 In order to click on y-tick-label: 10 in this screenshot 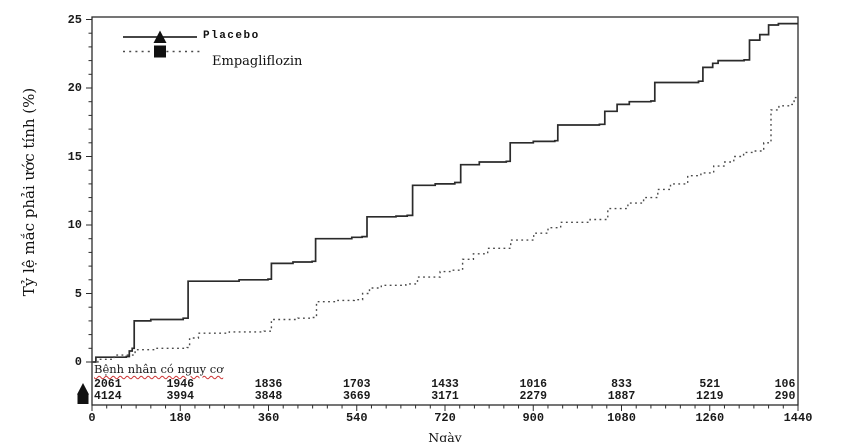, I will do `click(74, 225)`.